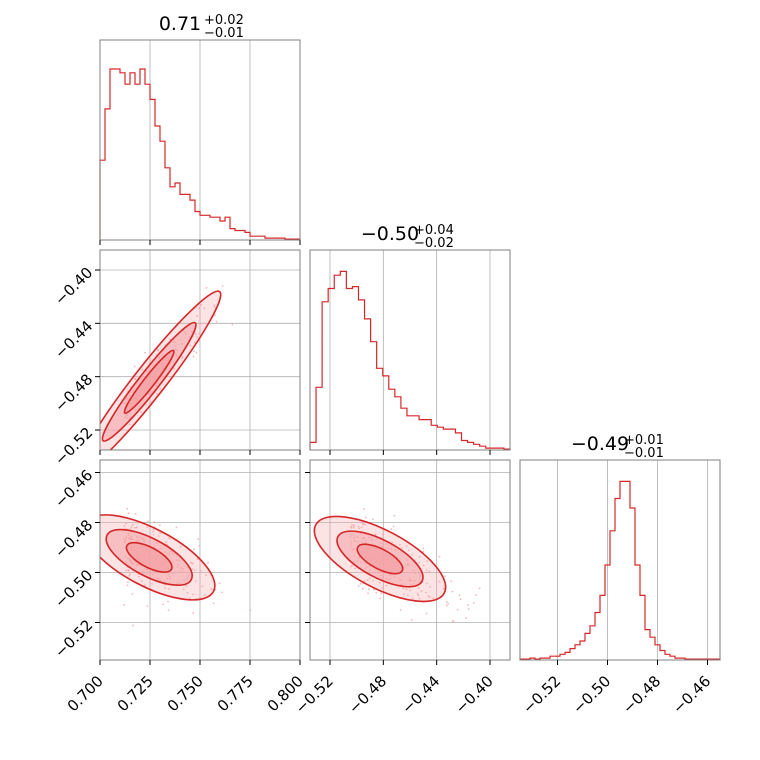 Image resolution: width=760 pixels, height=760 pixels. I want to click on param-median: −0.49, so click(600, 444).